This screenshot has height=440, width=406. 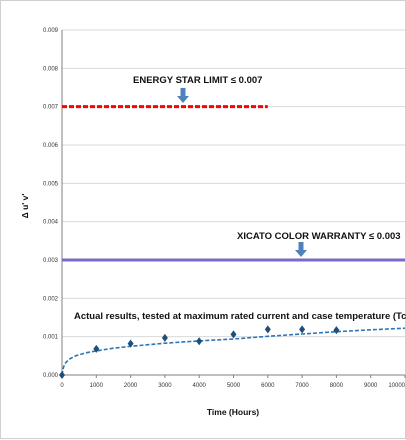 I want to click on y-tick-label: 0.005, so click(x=51, y=184).